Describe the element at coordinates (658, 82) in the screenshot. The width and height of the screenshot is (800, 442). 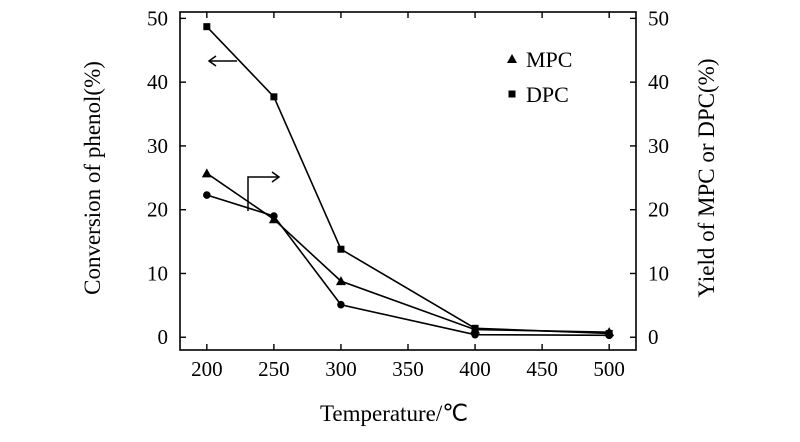
I see `right-y-tick-label: 40` at that location.